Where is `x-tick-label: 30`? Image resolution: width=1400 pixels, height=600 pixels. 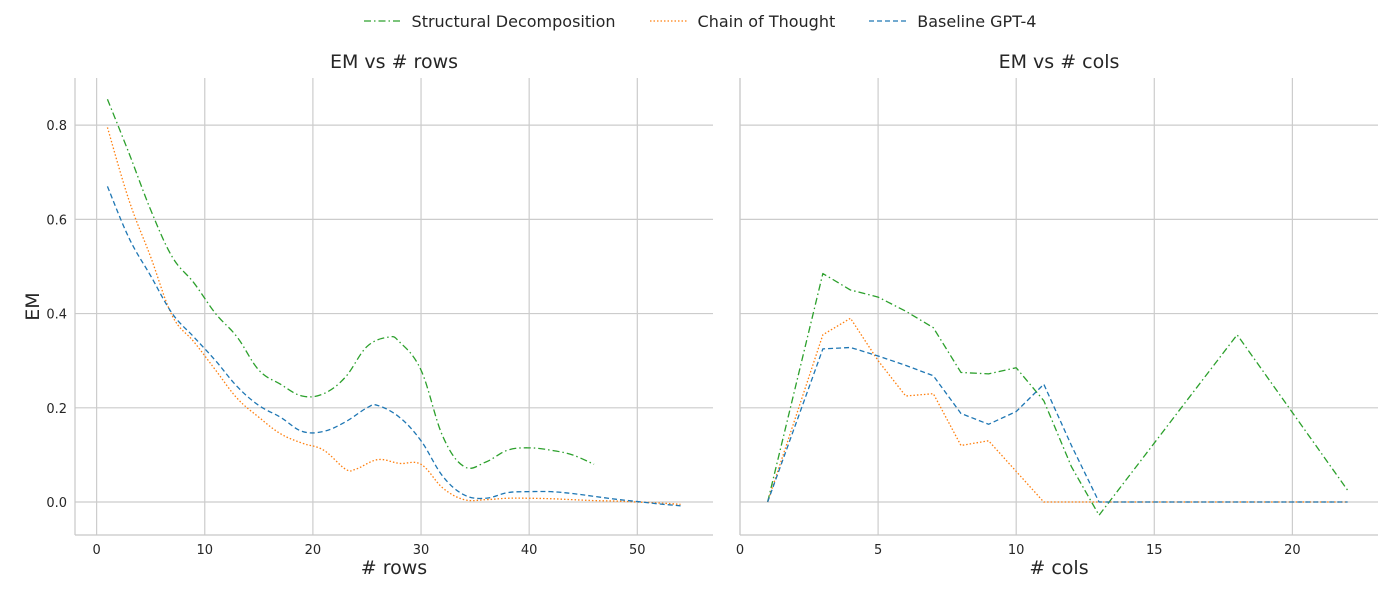
x-tick-label: 30 is located at coordinates (421, 550).